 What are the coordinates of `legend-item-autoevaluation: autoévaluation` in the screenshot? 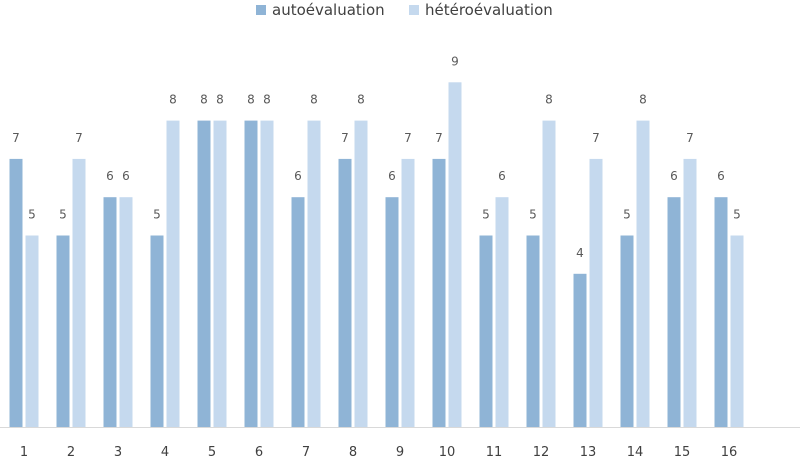 It's located at (320, 10).